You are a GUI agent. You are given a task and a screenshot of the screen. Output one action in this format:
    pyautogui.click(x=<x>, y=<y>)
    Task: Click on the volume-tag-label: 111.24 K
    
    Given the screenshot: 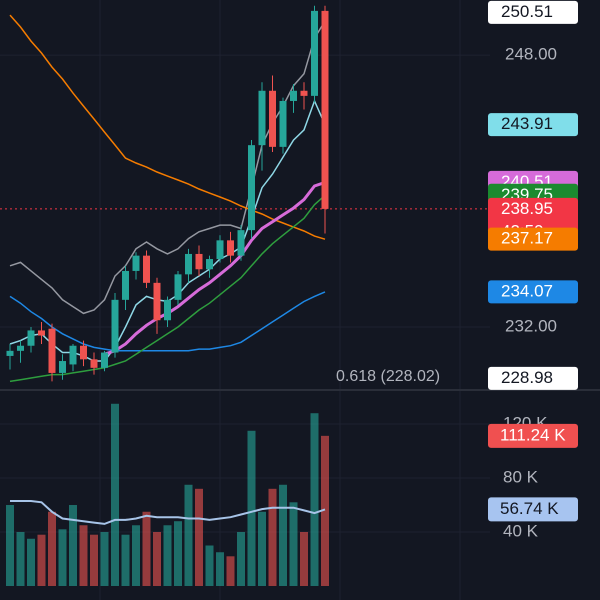 What is the action you would take?
    pyautogui.click(x=533, y=434)
    